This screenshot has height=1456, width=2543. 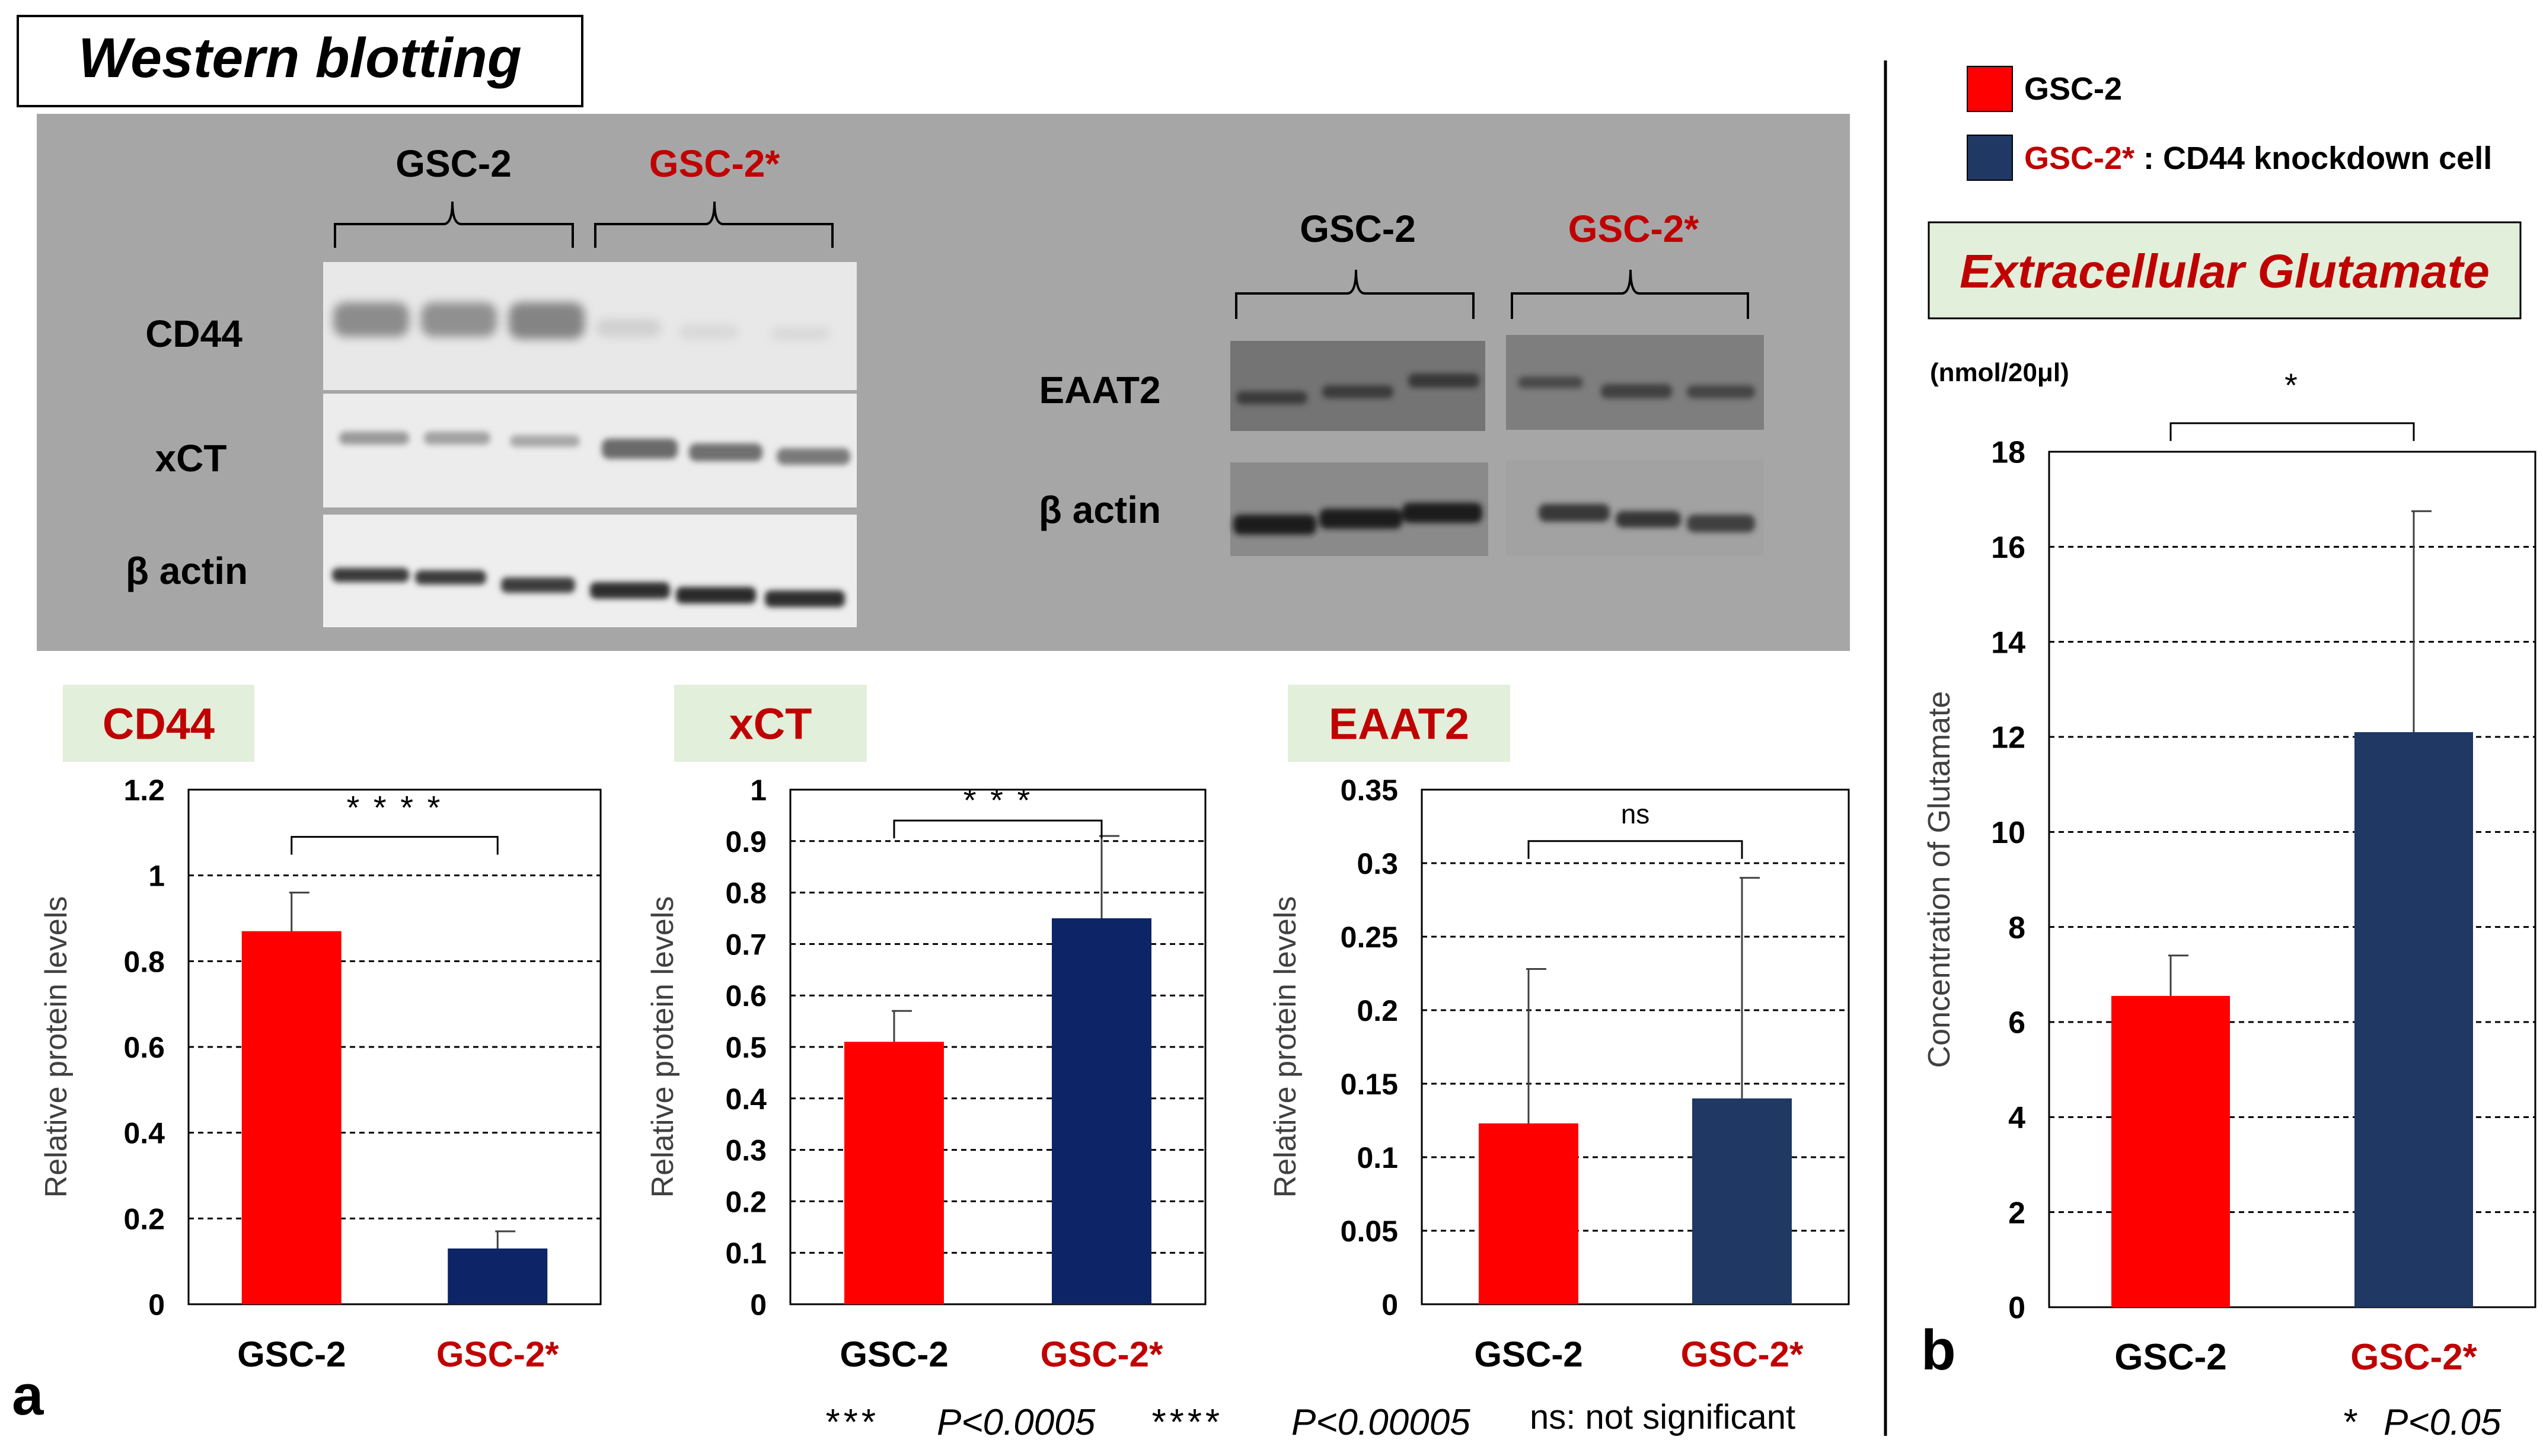 I want to click on xct-y-tick-label: 0.4, so click(x=746, y=1100).